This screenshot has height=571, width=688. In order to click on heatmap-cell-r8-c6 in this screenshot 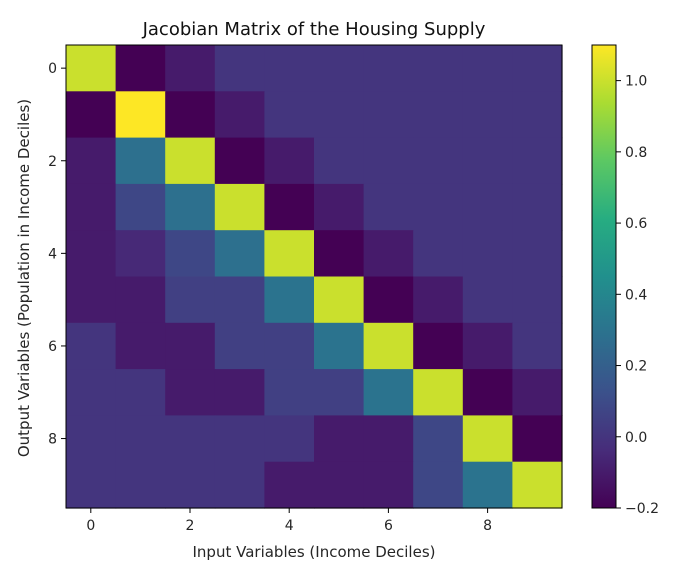, I will do `click(388, 439)`.